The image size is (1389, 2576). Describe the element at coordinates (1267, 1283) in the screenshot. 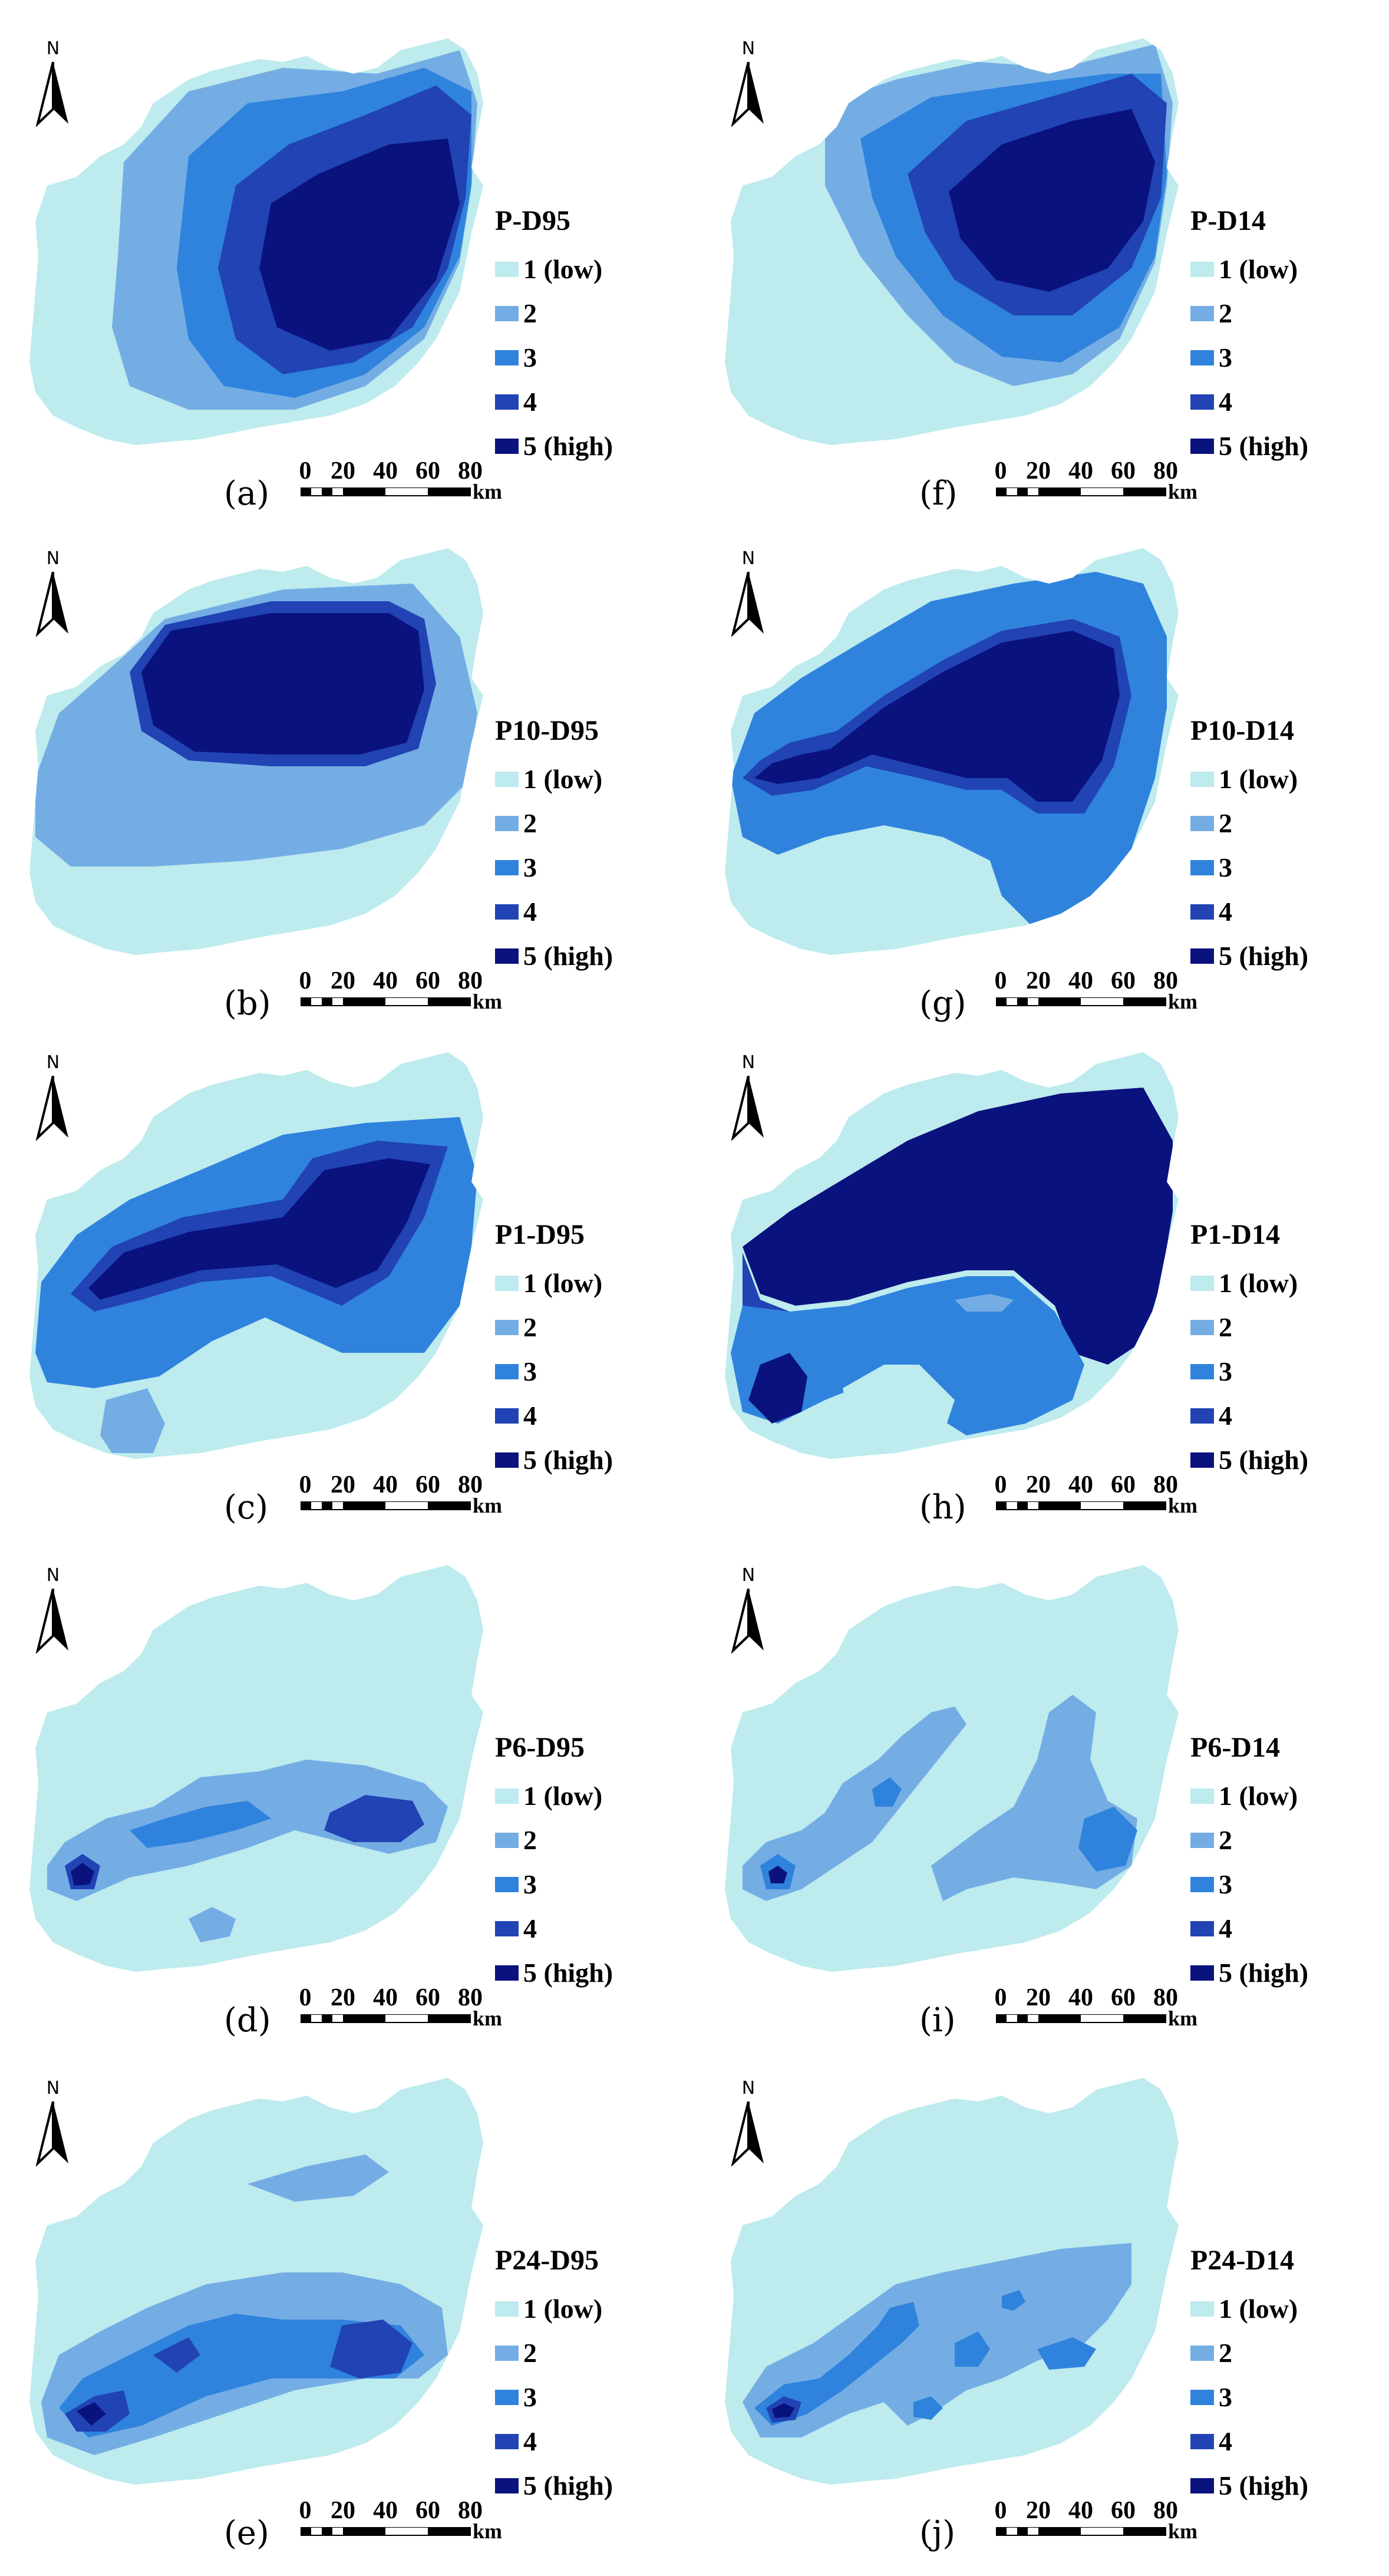

I see `legend-item-1: 1 (low)` at that location.